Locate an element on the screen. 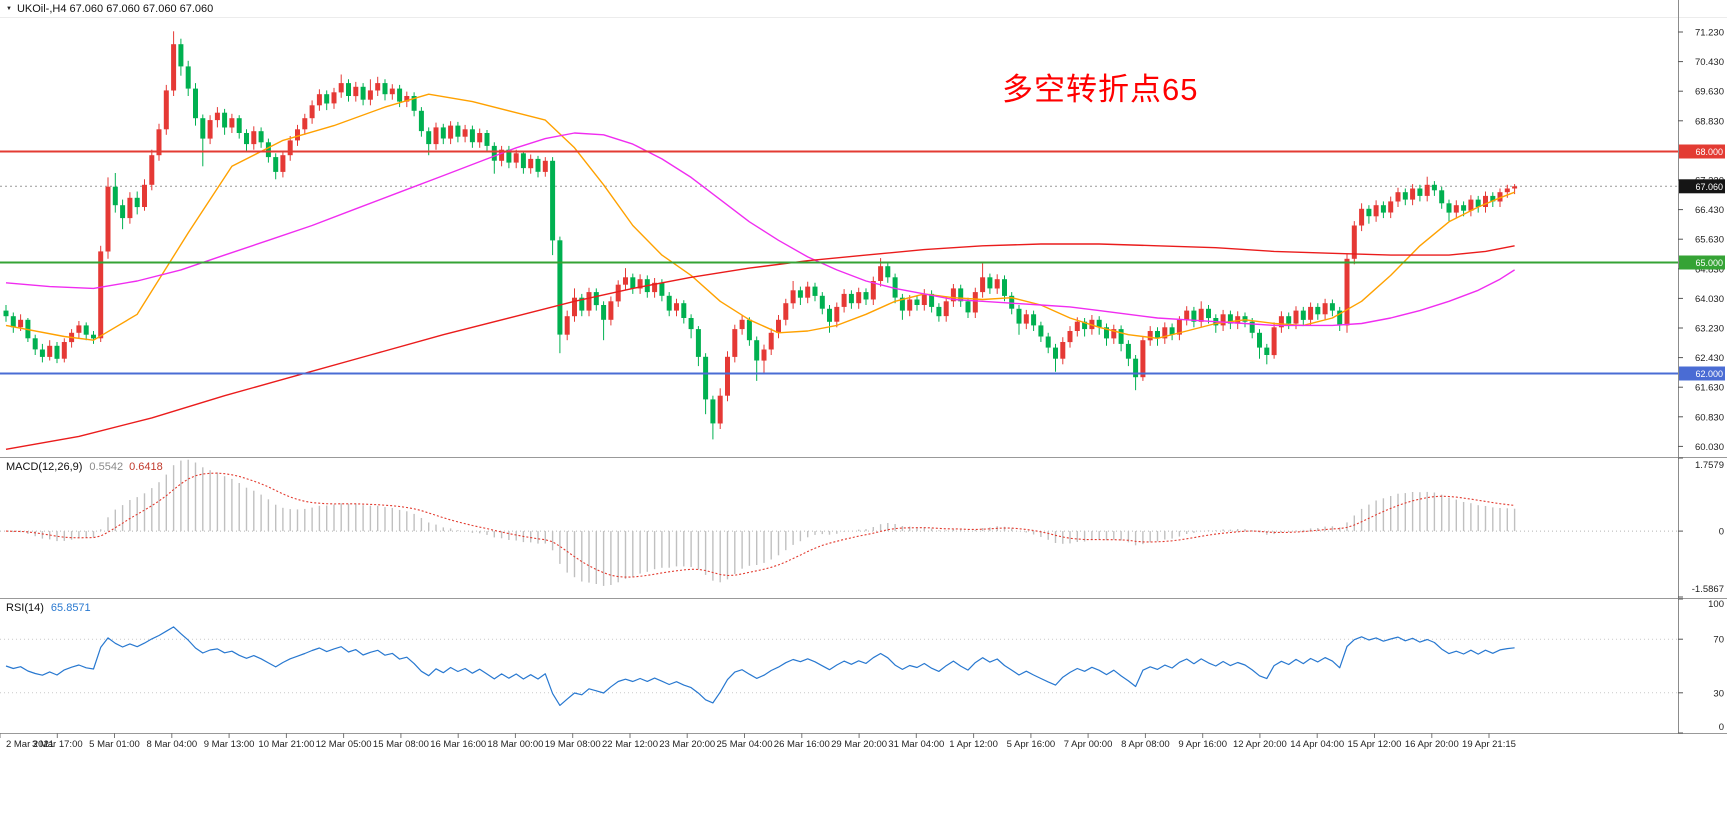  svg-text: 63.230 is located at coordinates (1709, 329).